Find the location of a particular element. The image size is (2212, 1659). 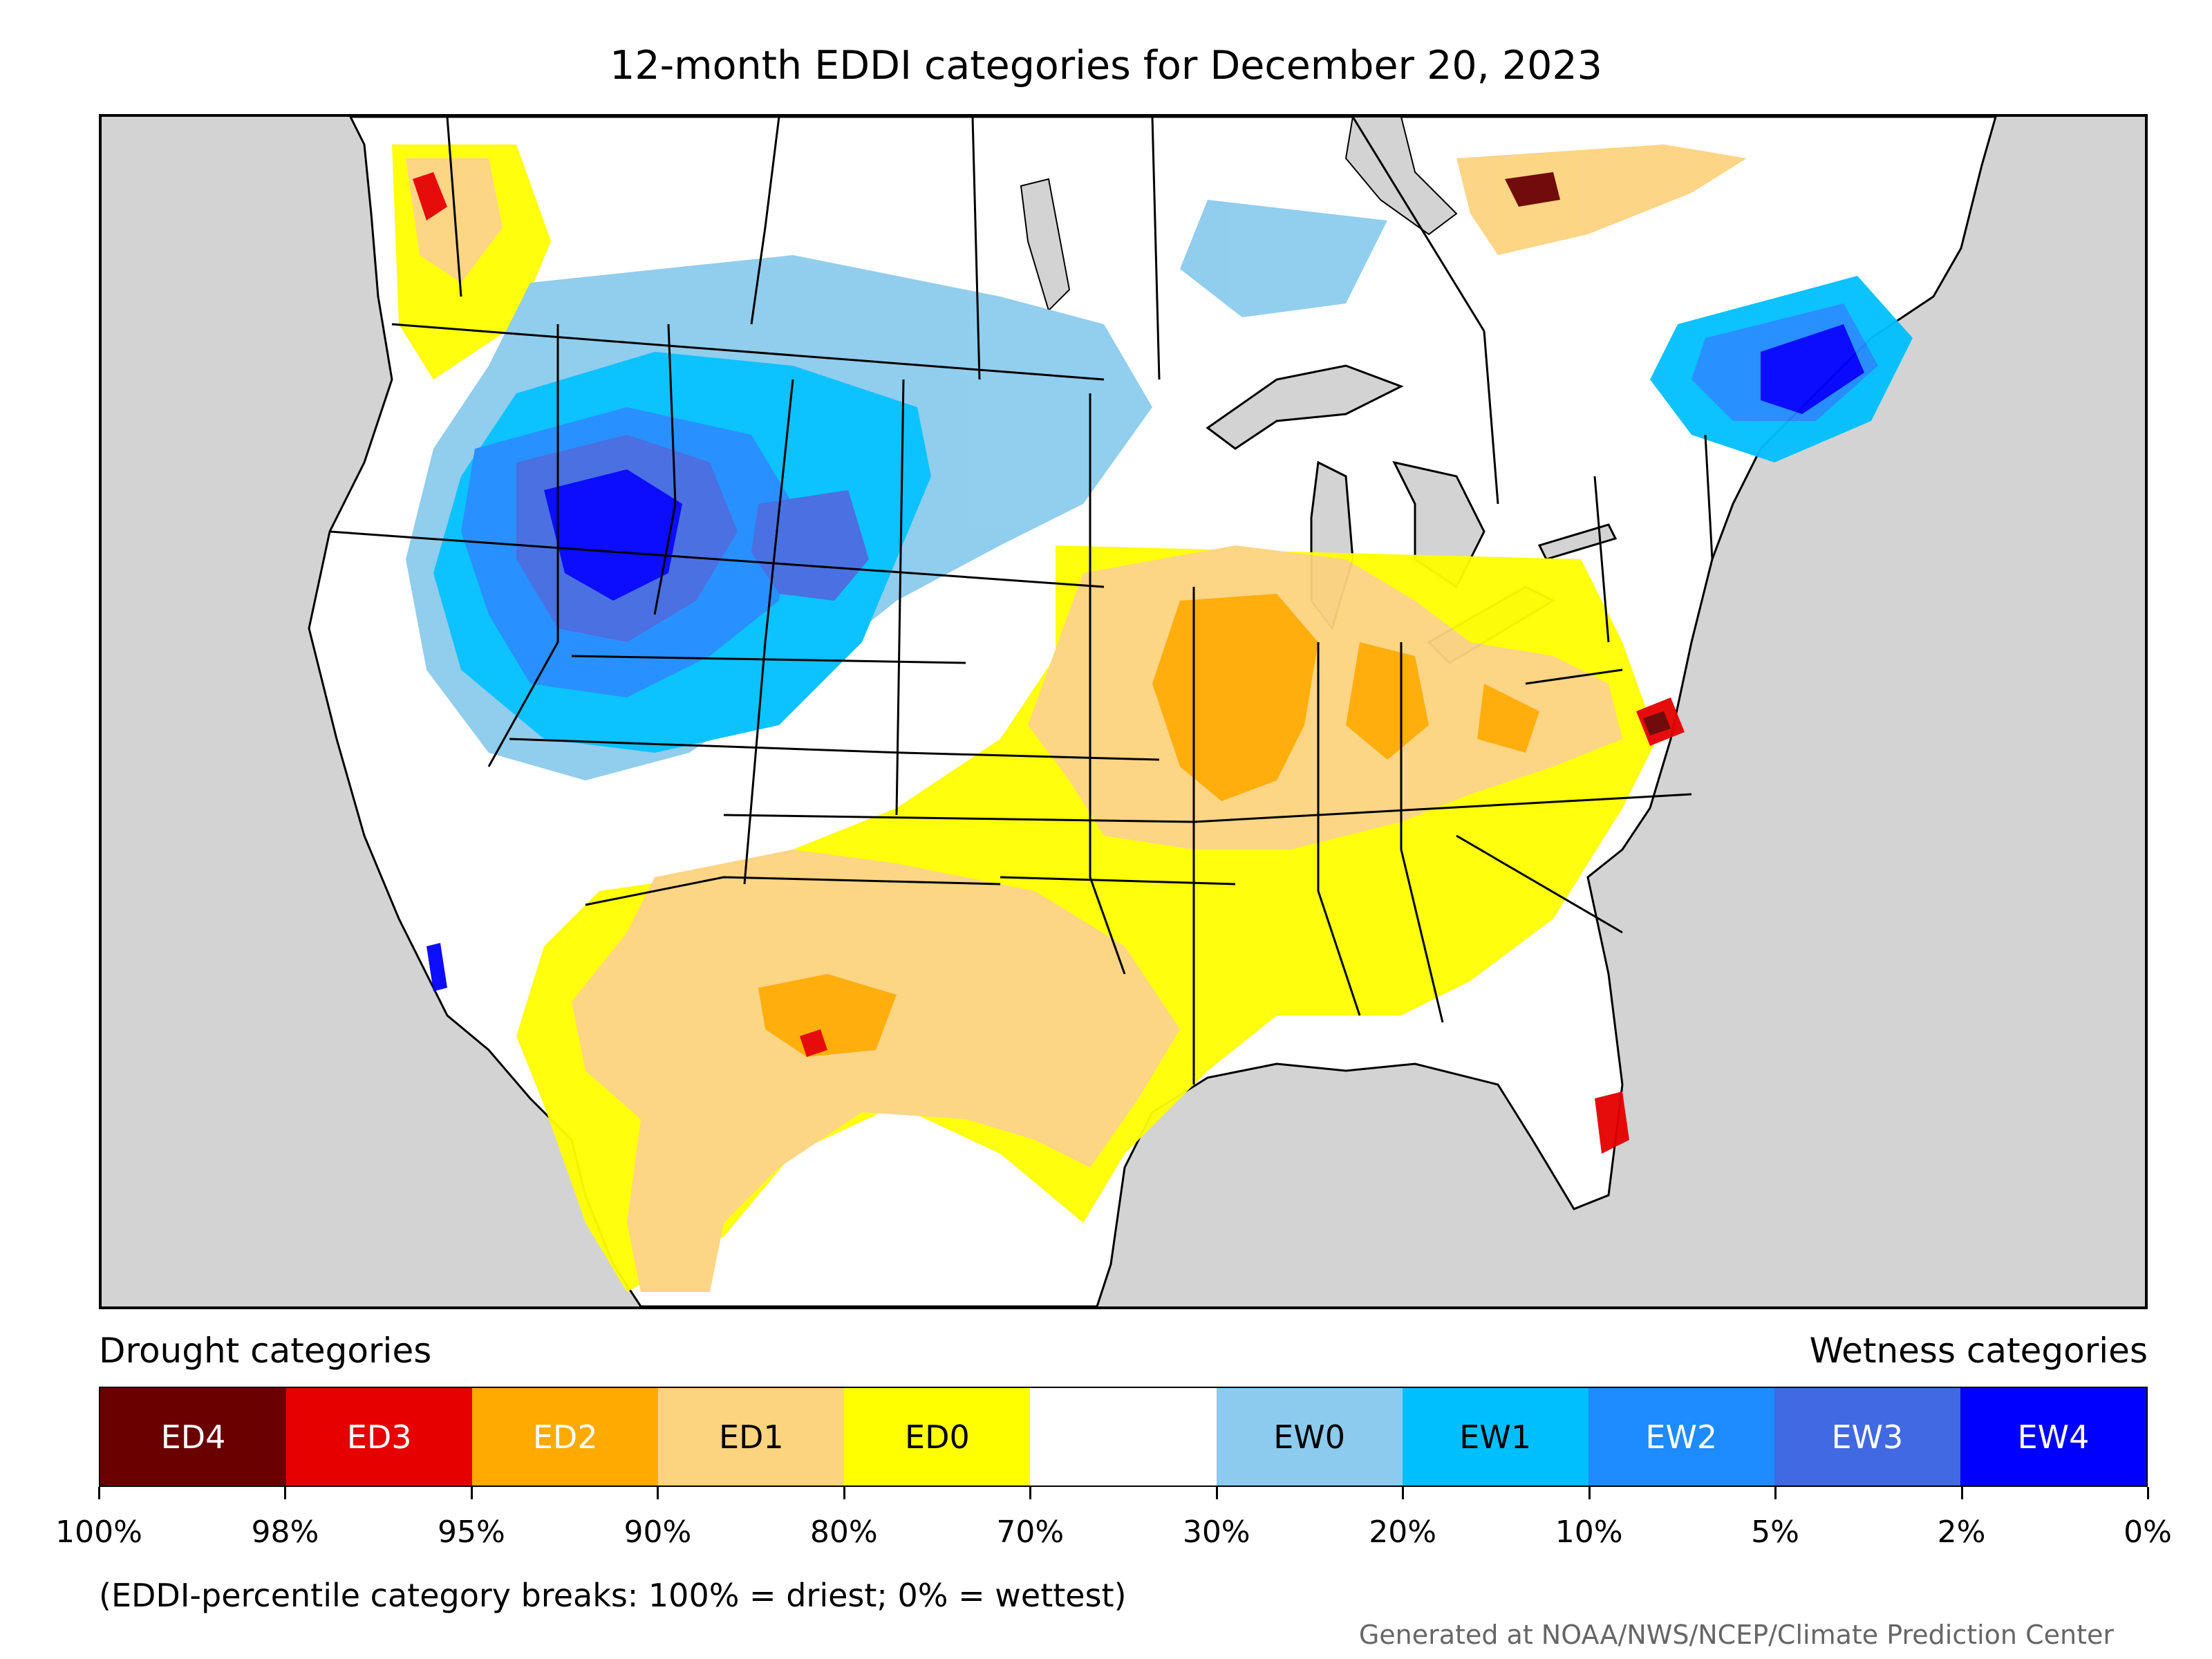

tick-label: 5% is located at coordinates (1775, 1532).